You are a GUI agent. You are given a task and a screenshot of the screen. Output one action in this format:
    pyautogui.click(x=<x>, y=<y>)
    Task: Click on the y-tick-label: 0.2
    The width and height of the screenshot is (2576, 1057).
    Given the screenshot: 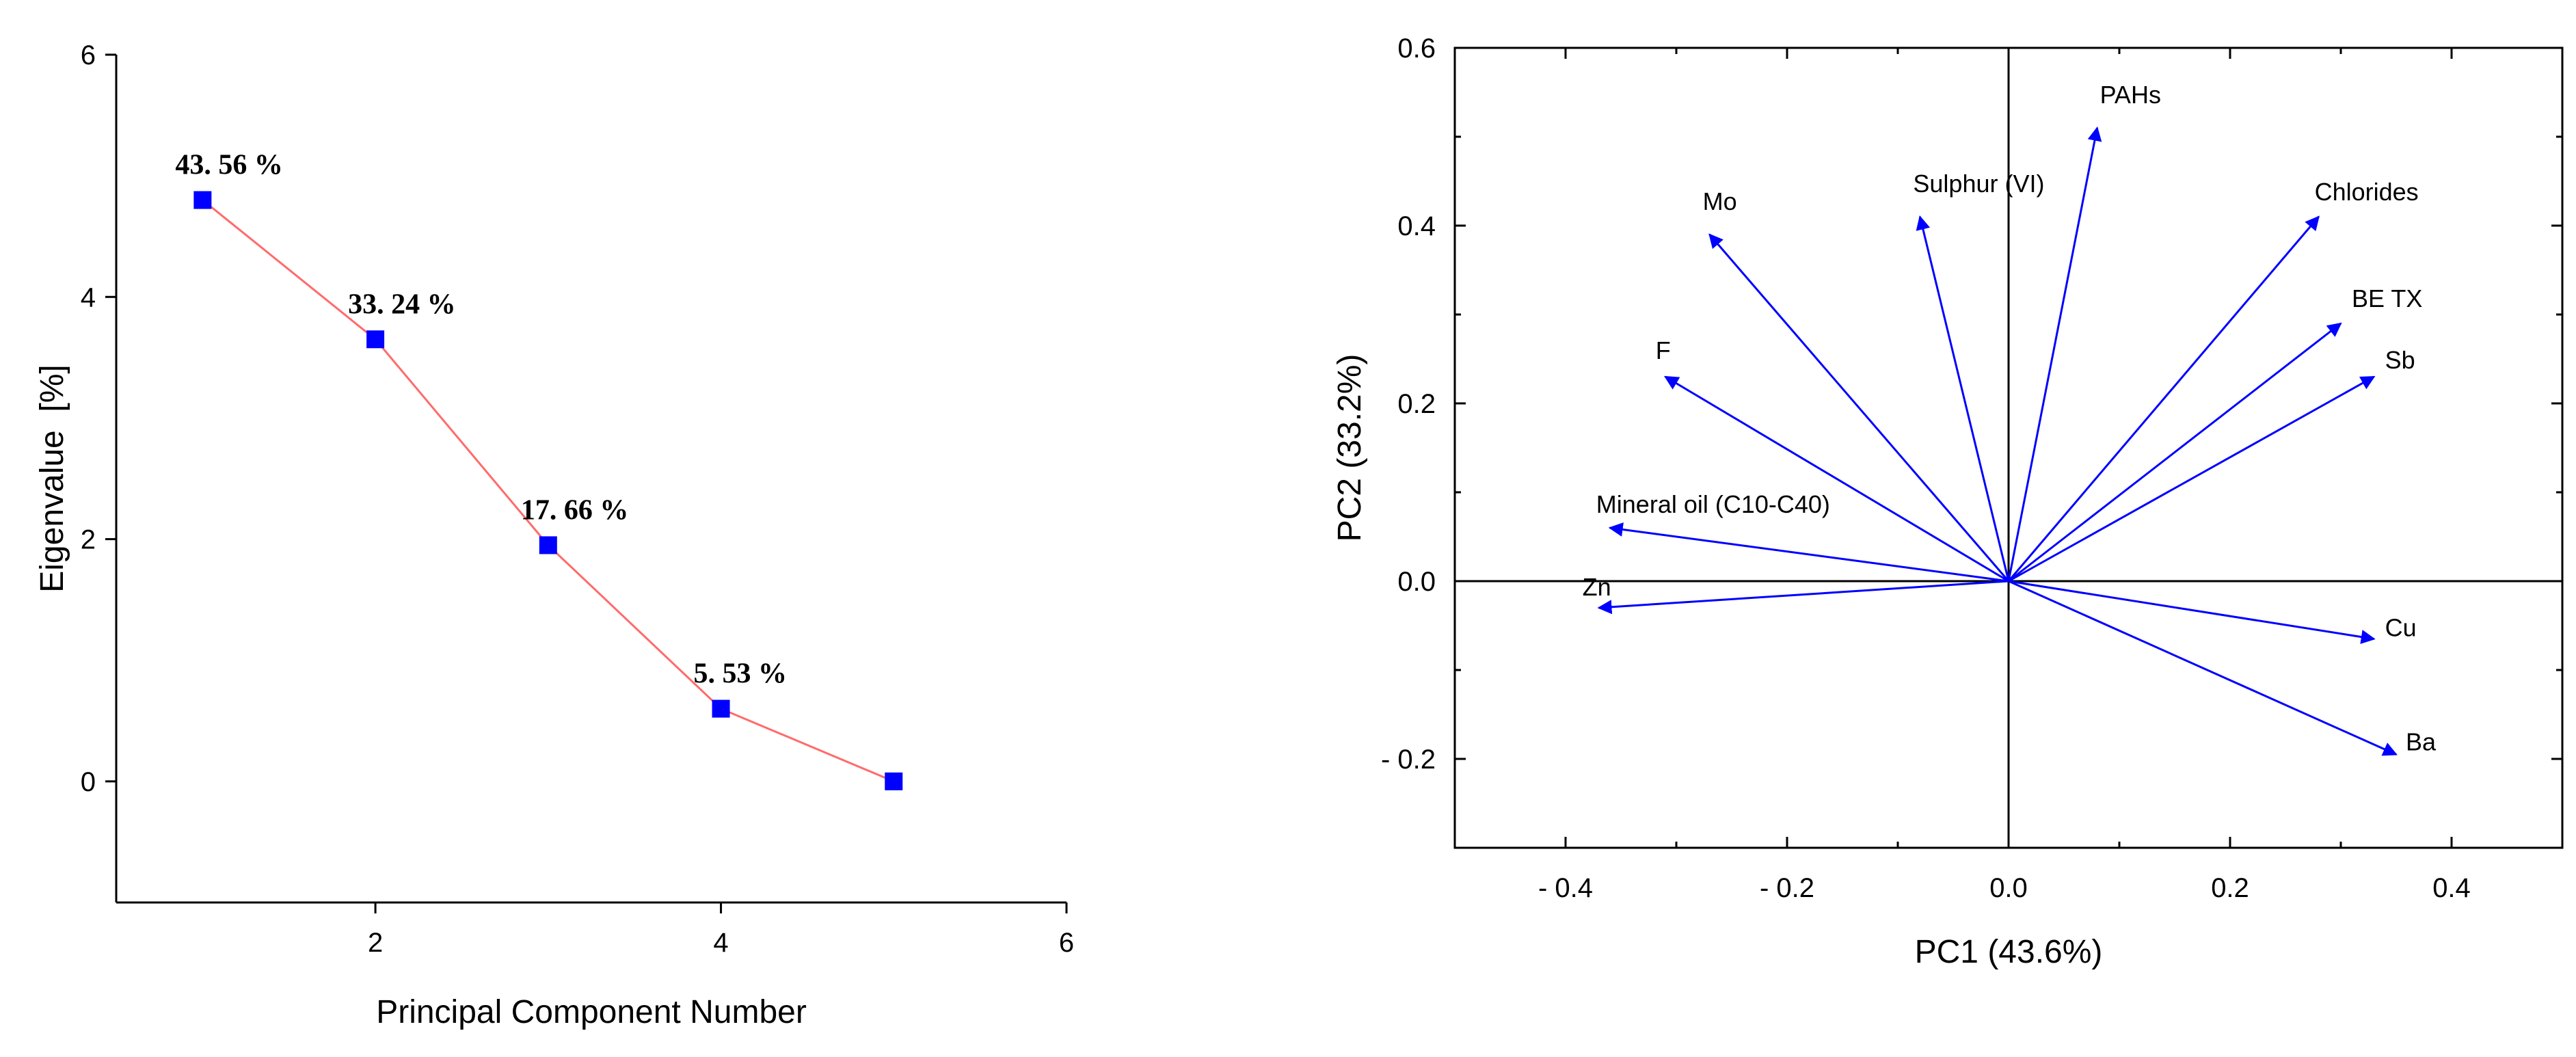 What is the action you would take?
    pyautogui.click(x=1416, y=404)
    